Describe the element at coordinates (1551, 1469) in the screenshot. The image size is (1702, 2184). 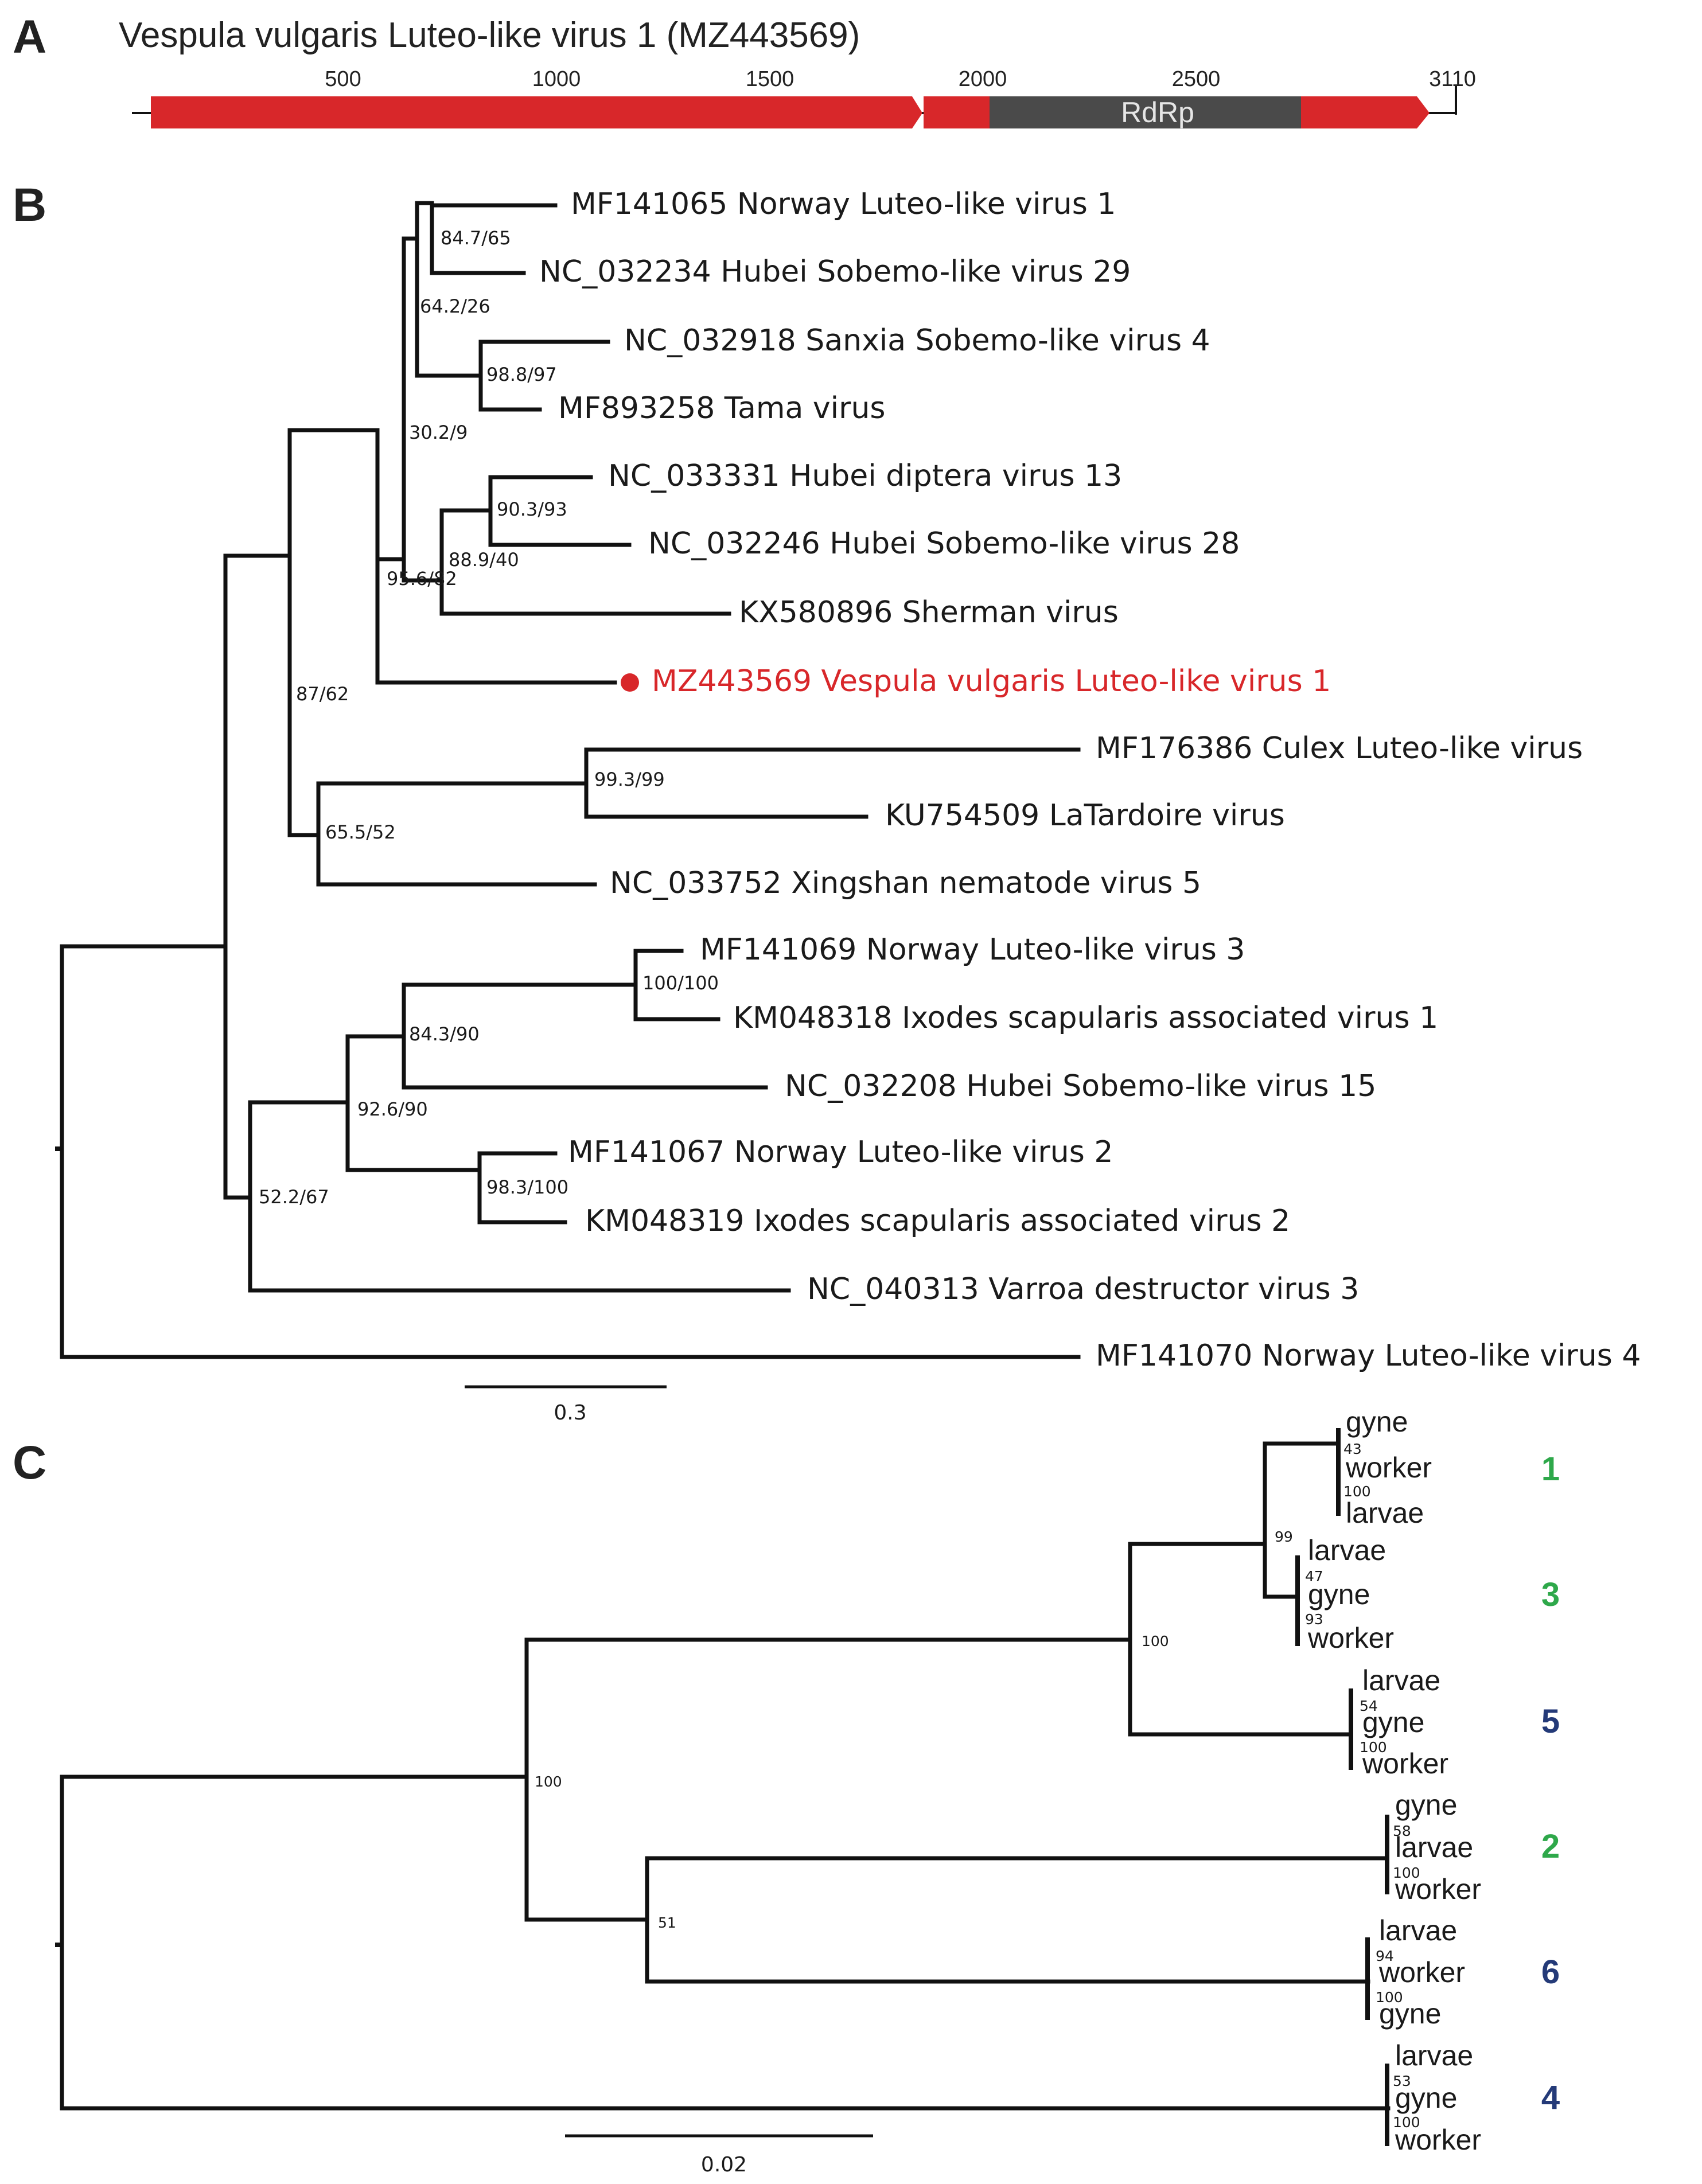
I see `cluster-number: 1` at that location.